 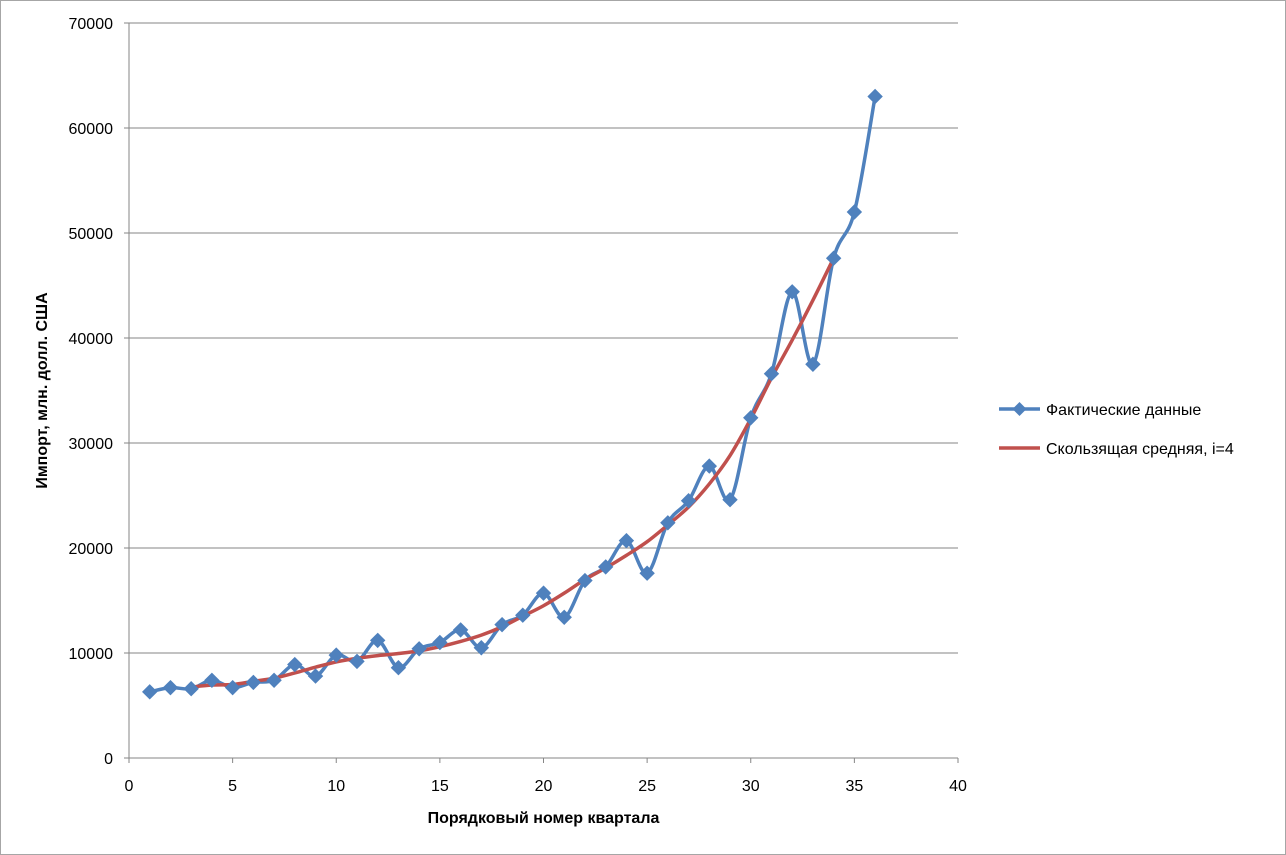 What do you see at coordinates (751, 786) in the screenshot?
I see `x-tick-label: 30` at bounding box center [751, 786].